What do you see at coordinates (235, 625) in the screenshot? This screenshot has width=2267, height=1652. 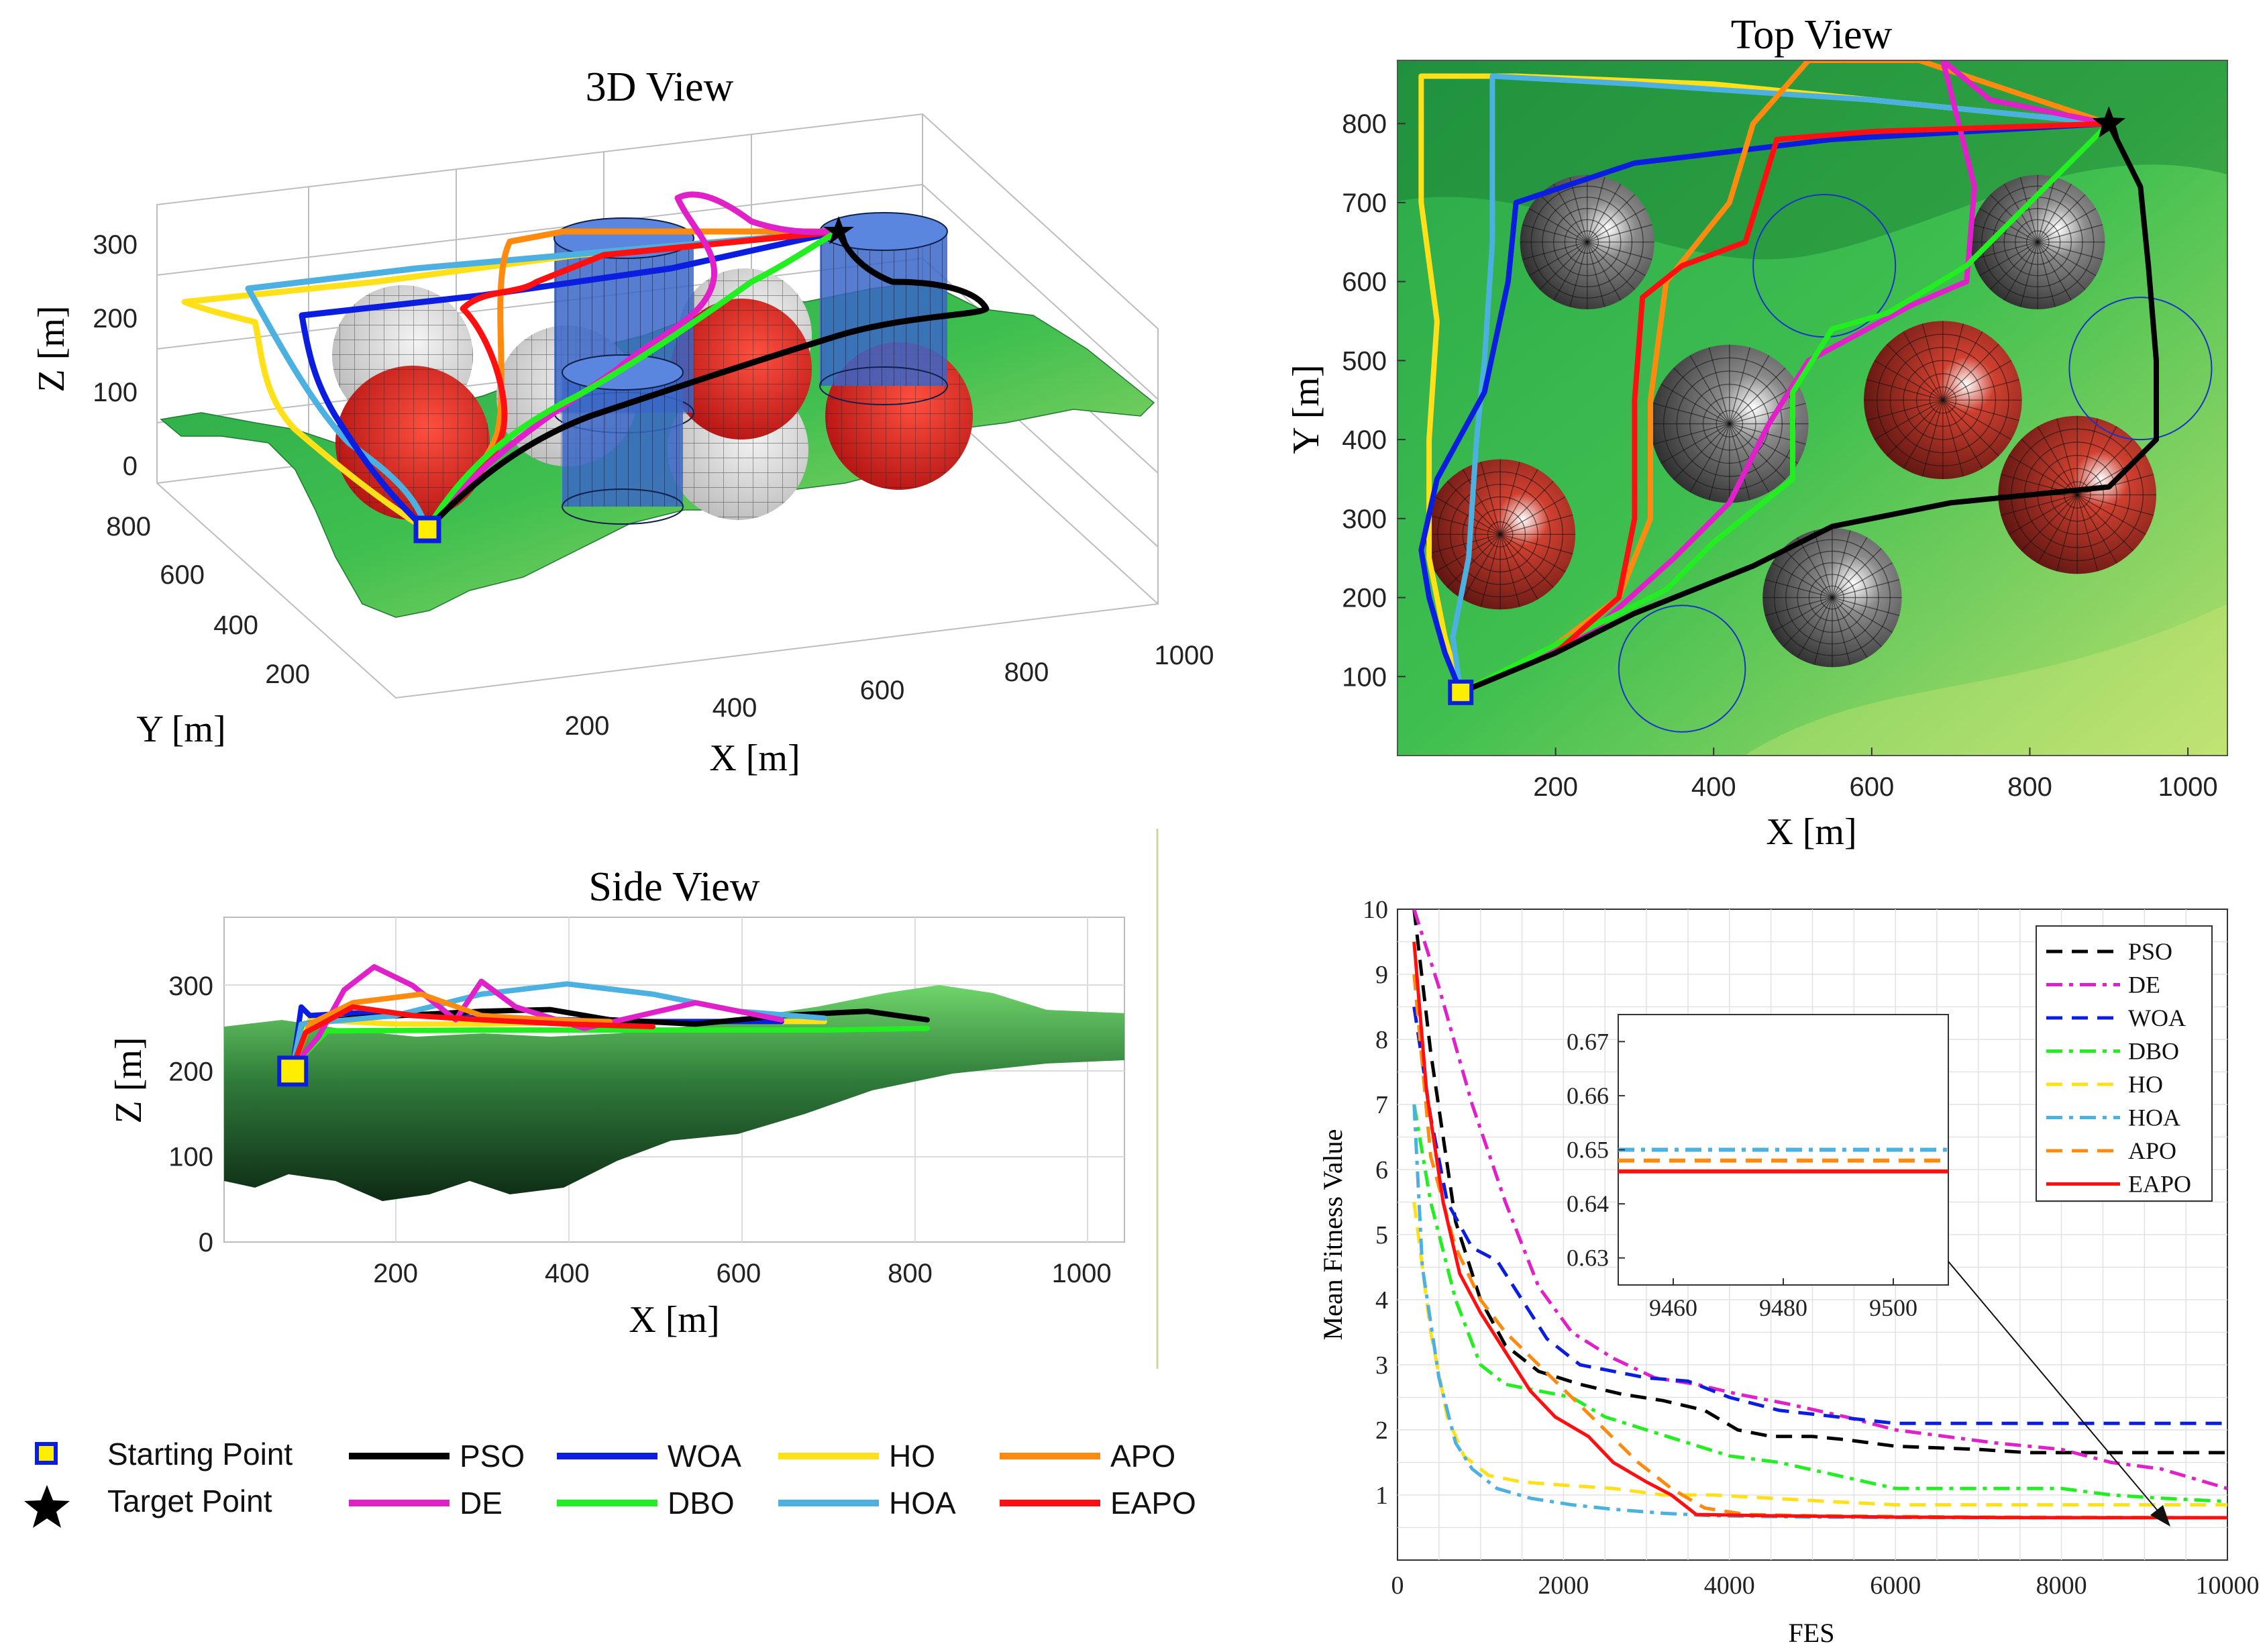 I see `ytick-1: 400` at bounding box center [235, 625].